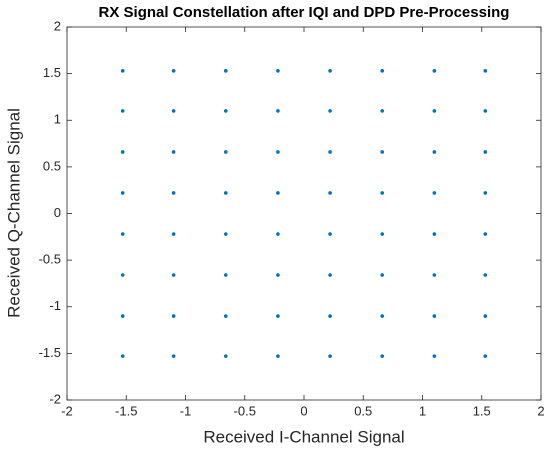  I want to click on y-tick-label: -2, so click(55, 398).